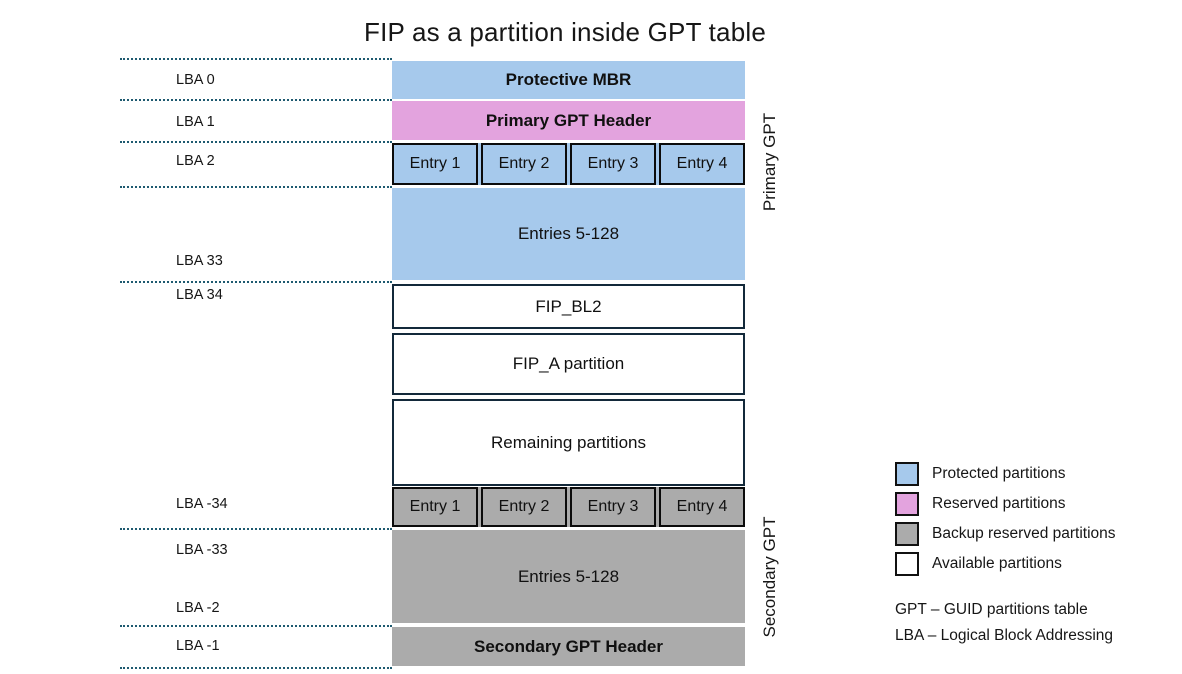 The width and height of the screenshot is (1182, 674). I want to click on block-remaining-partitions: Remaining partitions, so click(568, 442).